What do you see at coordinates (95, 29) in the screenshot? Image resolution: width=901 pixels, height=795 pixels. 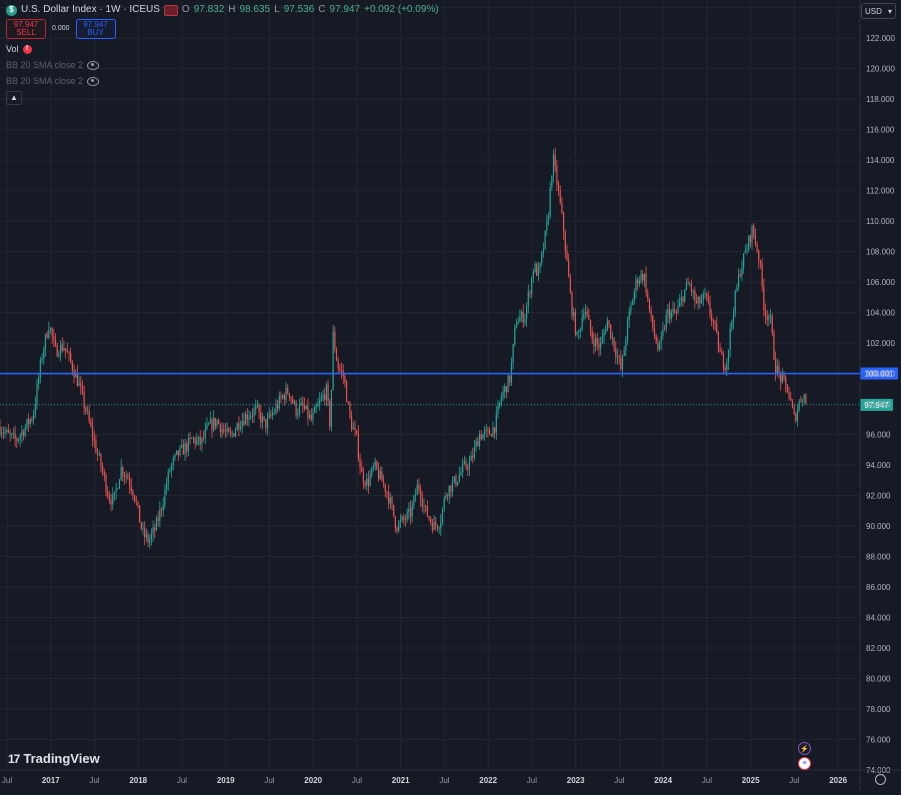 I see `buy-button: 97.947 BUY` at bounding box center [95, 29].